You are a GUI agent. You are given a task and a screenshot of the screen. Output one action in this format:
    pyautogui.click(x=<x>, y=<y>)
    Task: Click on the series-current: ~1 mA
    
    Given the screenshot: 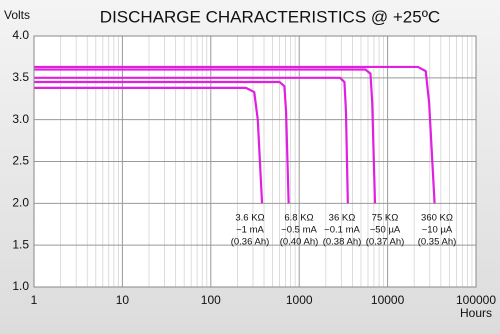 What is the action you would take?
    pyautogui.click(x=250, y=230)
    